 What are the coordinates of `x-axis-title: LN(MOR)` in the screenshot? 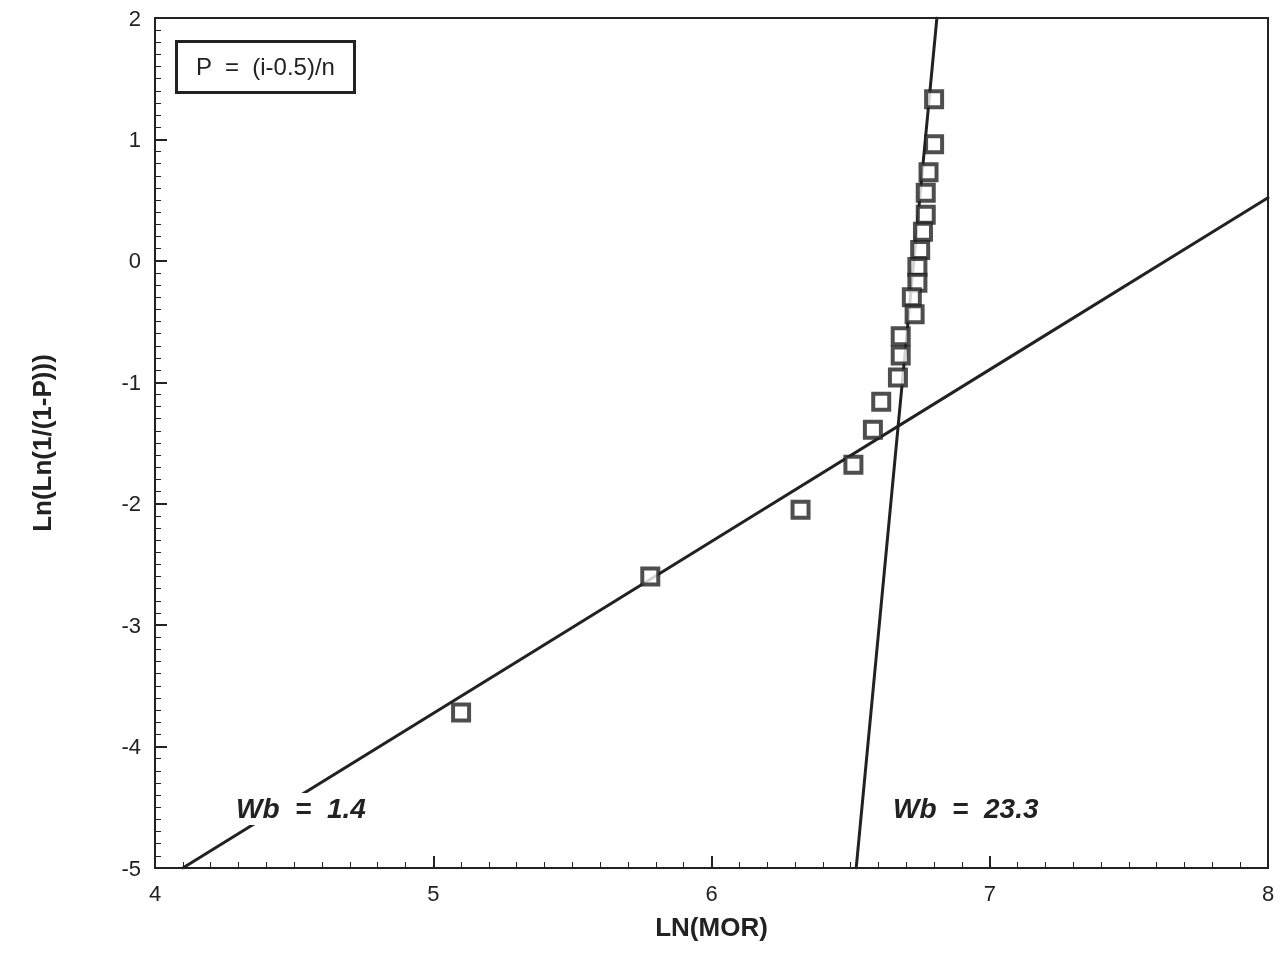 It's located at (711, 927).